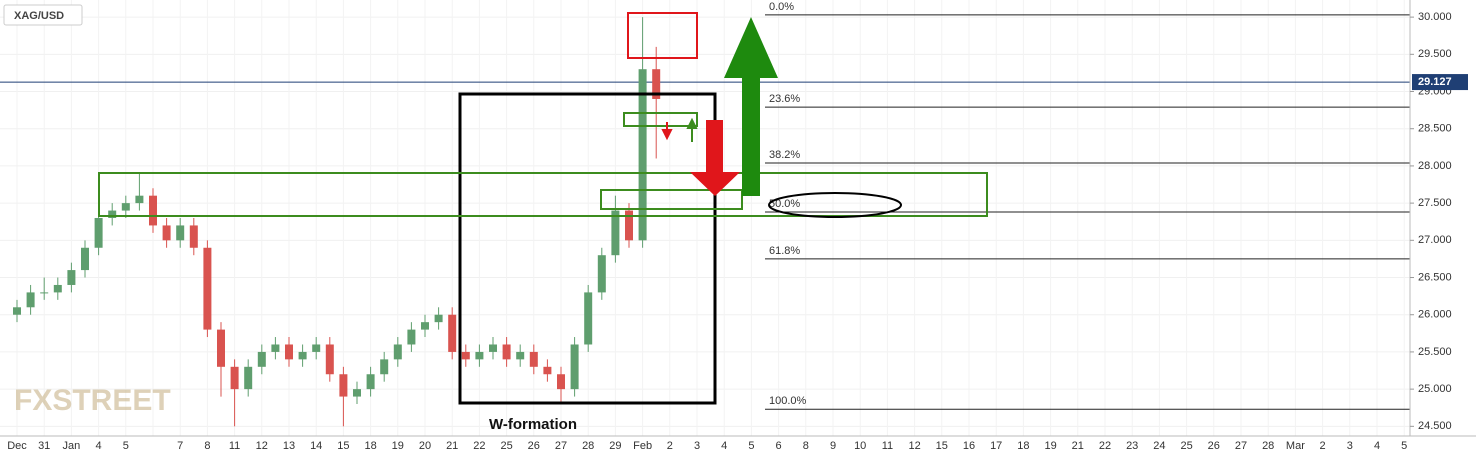  Describe the element at coordinates (1435, 389) in the screenshot. I see `y-tick-label: 25.000` at that location.